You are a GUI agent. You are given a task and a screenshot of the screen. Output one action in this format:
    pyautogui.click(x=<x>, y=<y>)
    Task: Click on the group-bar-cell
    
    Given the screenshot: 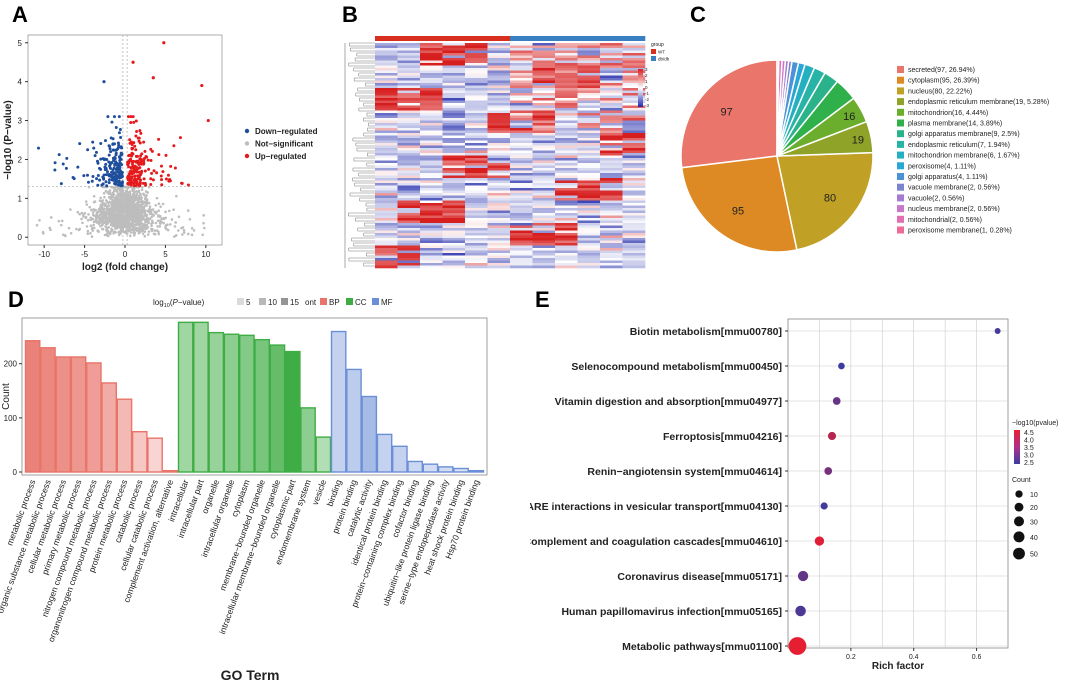 What is the action you would take?
    pyautogui.click(x=589, y=38)
    